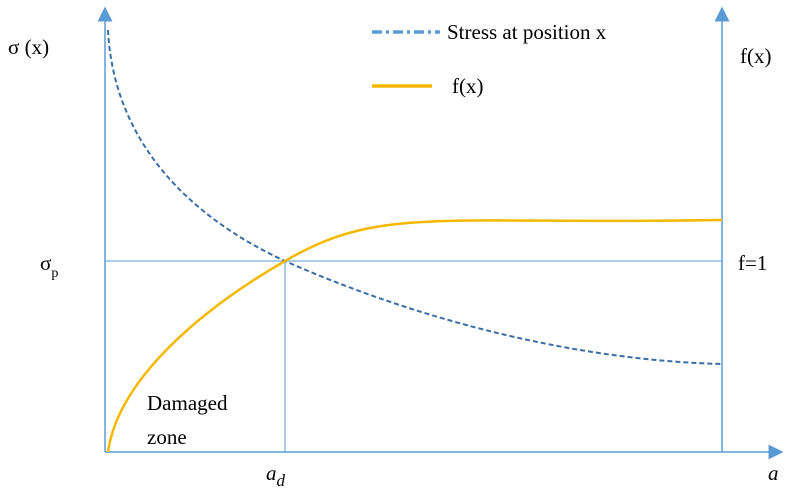 The image size is (798, 496). Describe the element at coordinates (187, 403) in the screenshot. I see `annotation: Damaged` at that location.